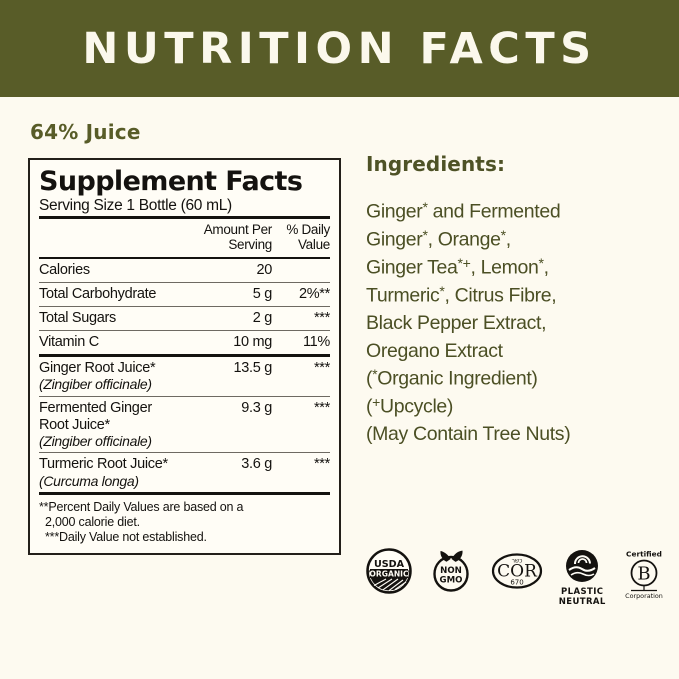 Image resolution: width=679 pixels, height=679 pixels. What do you see at coordinates (95, 384) in the screenshot?
I see `herb-latin-name-1: (Zingiber officinale)` at bounding box center [95, 384].